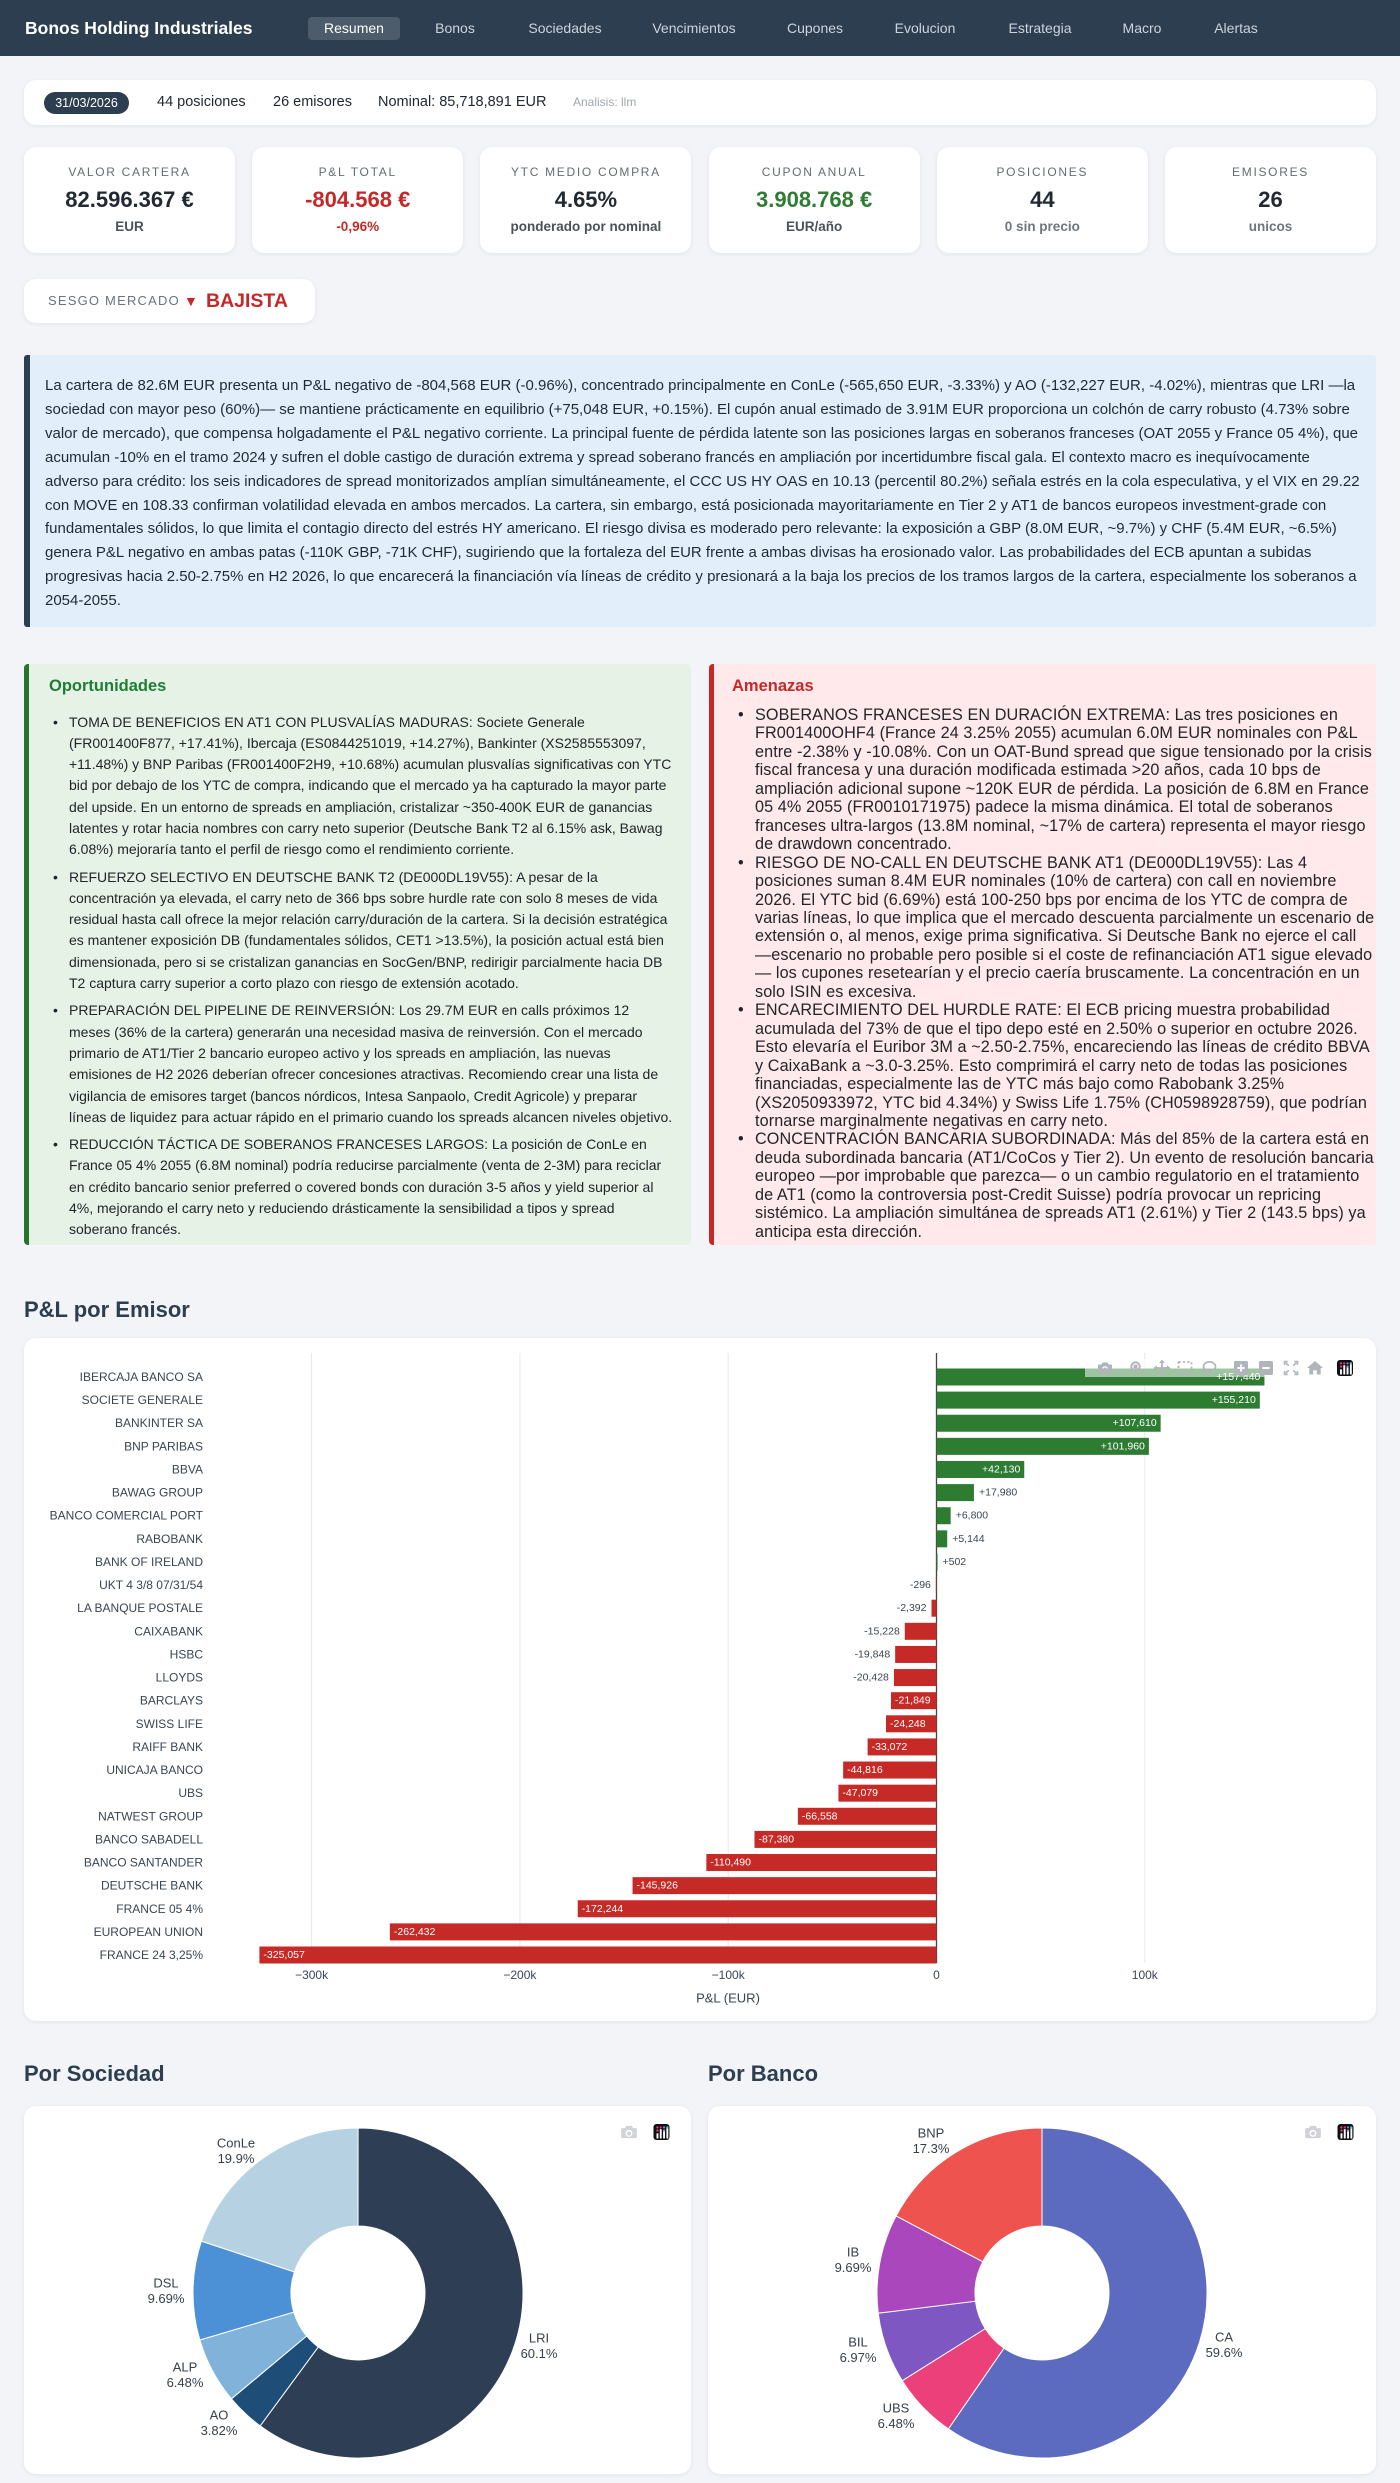 The image size is (1400, 2483). I want to click on svg-text: HSBC, so click(187, 1654).